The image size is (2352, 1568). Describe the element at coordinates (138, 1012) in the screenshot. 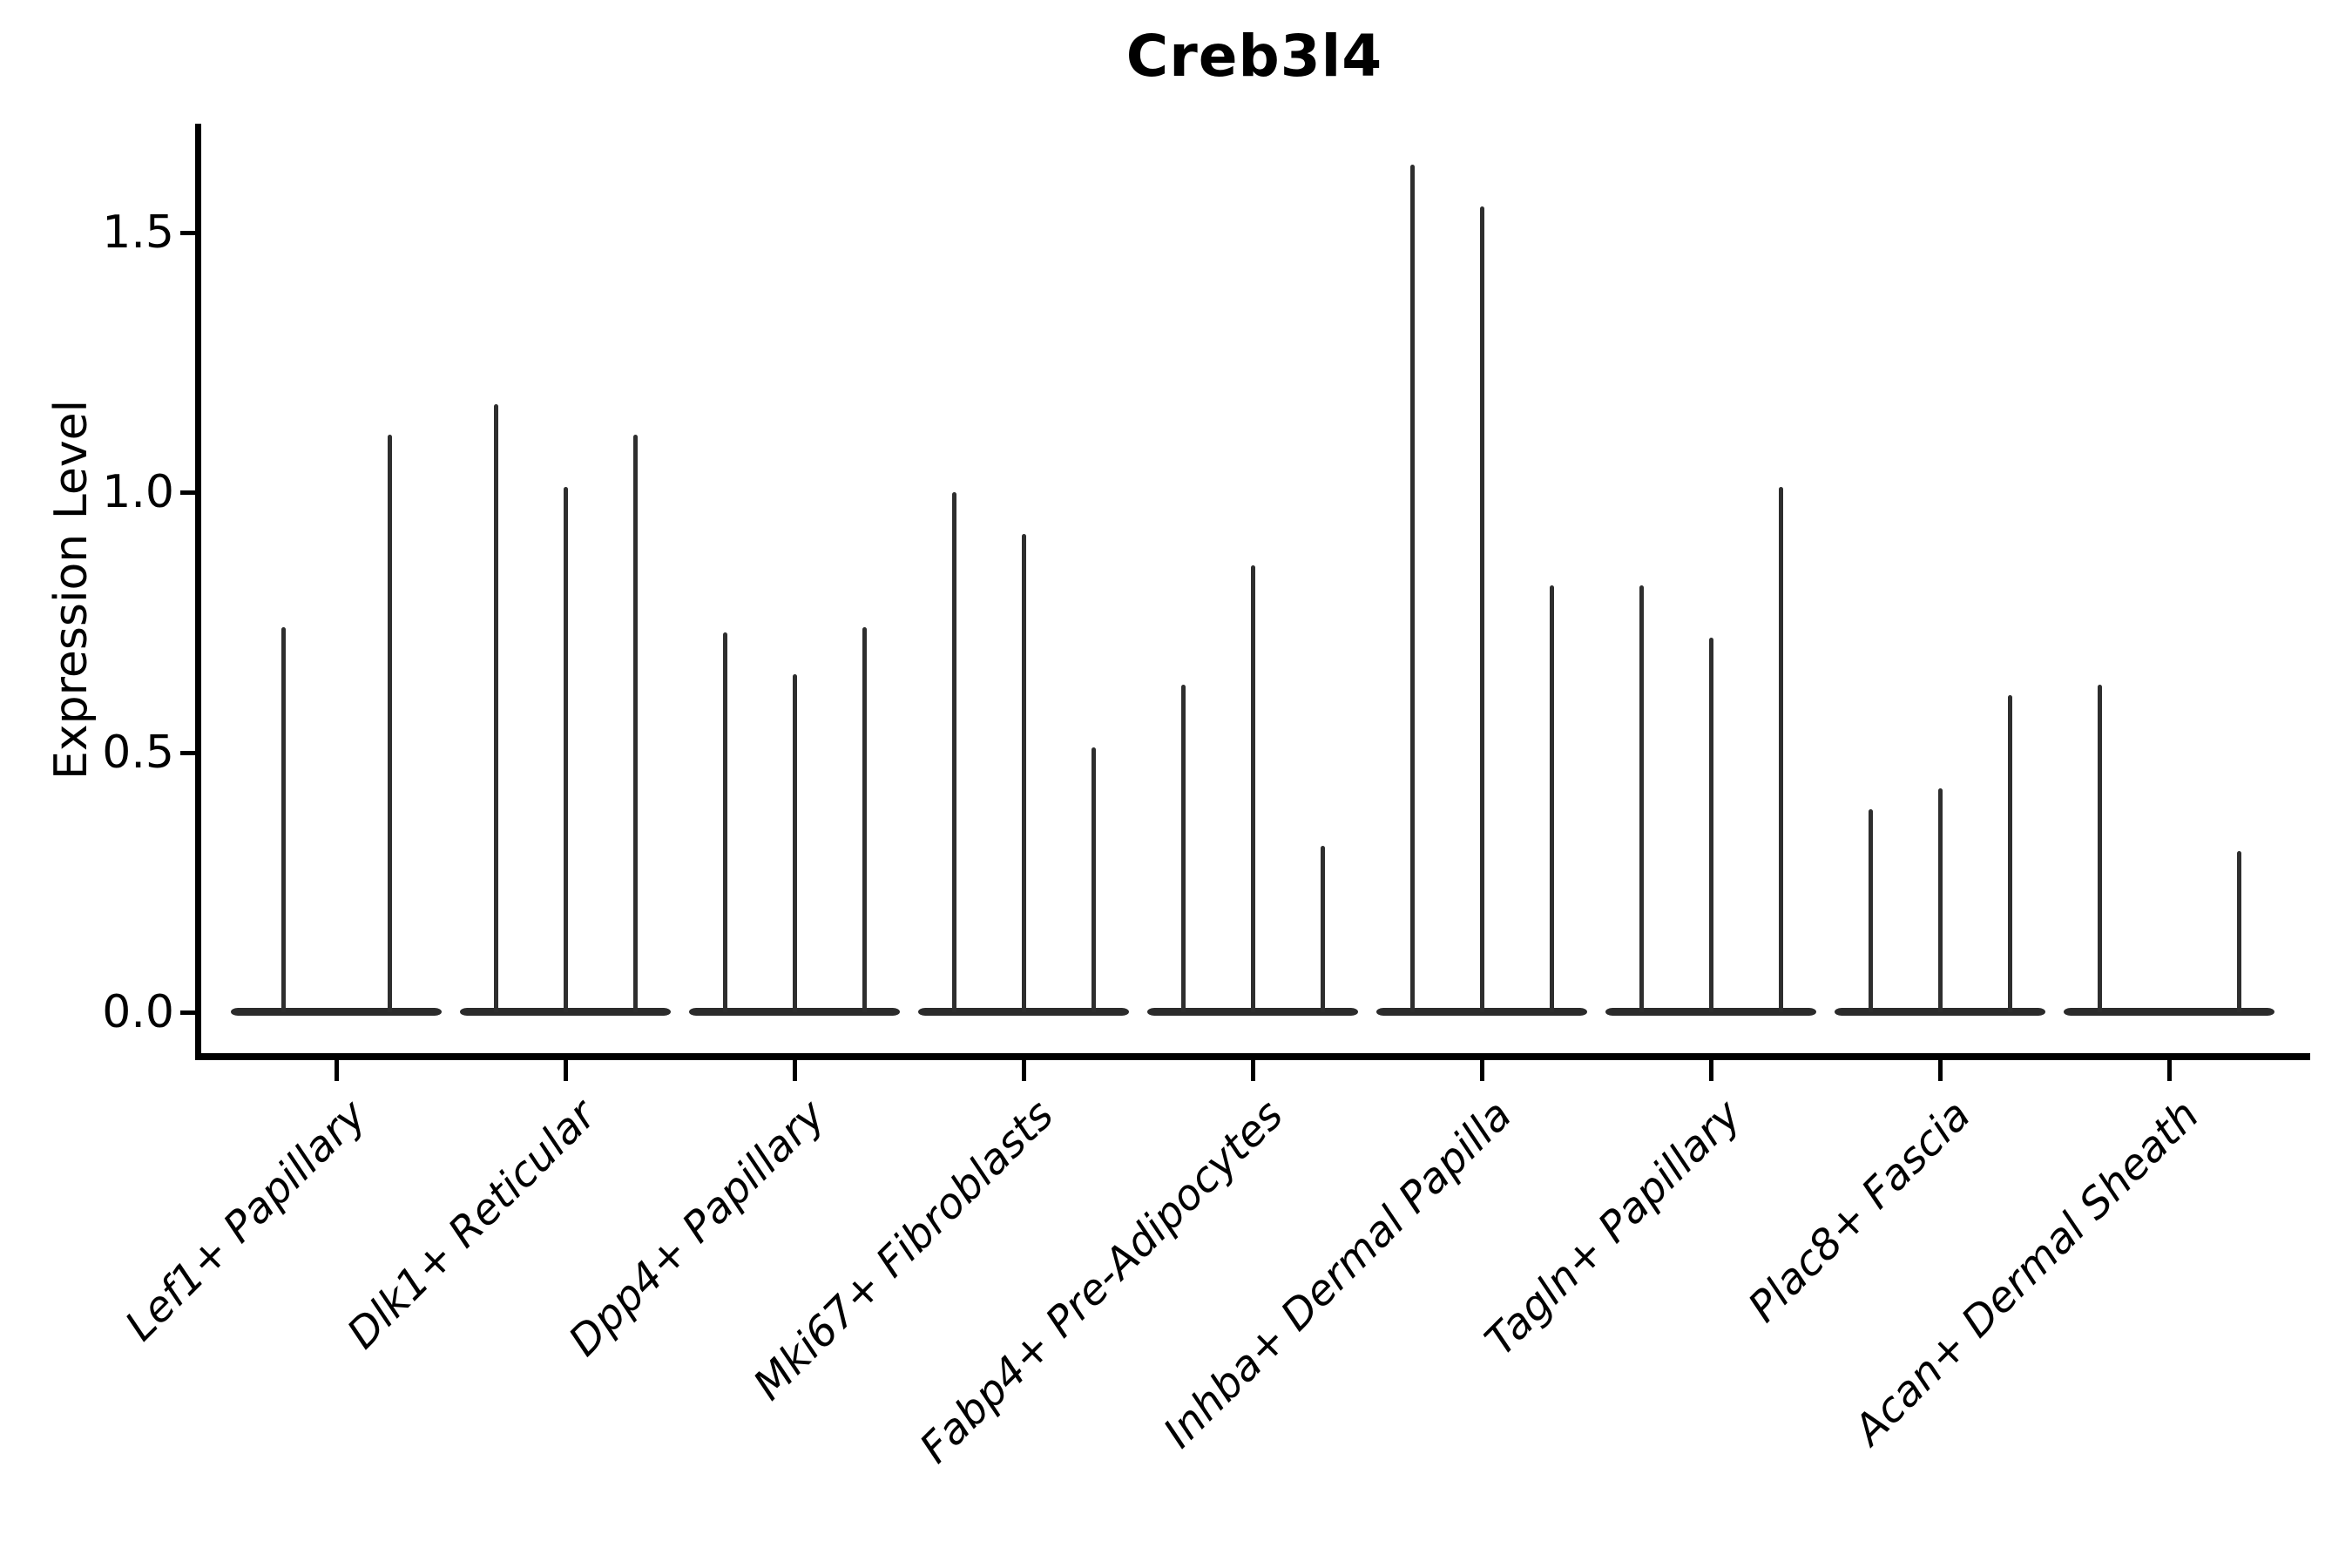

I see `y-tick-label: 0.0` at that location.